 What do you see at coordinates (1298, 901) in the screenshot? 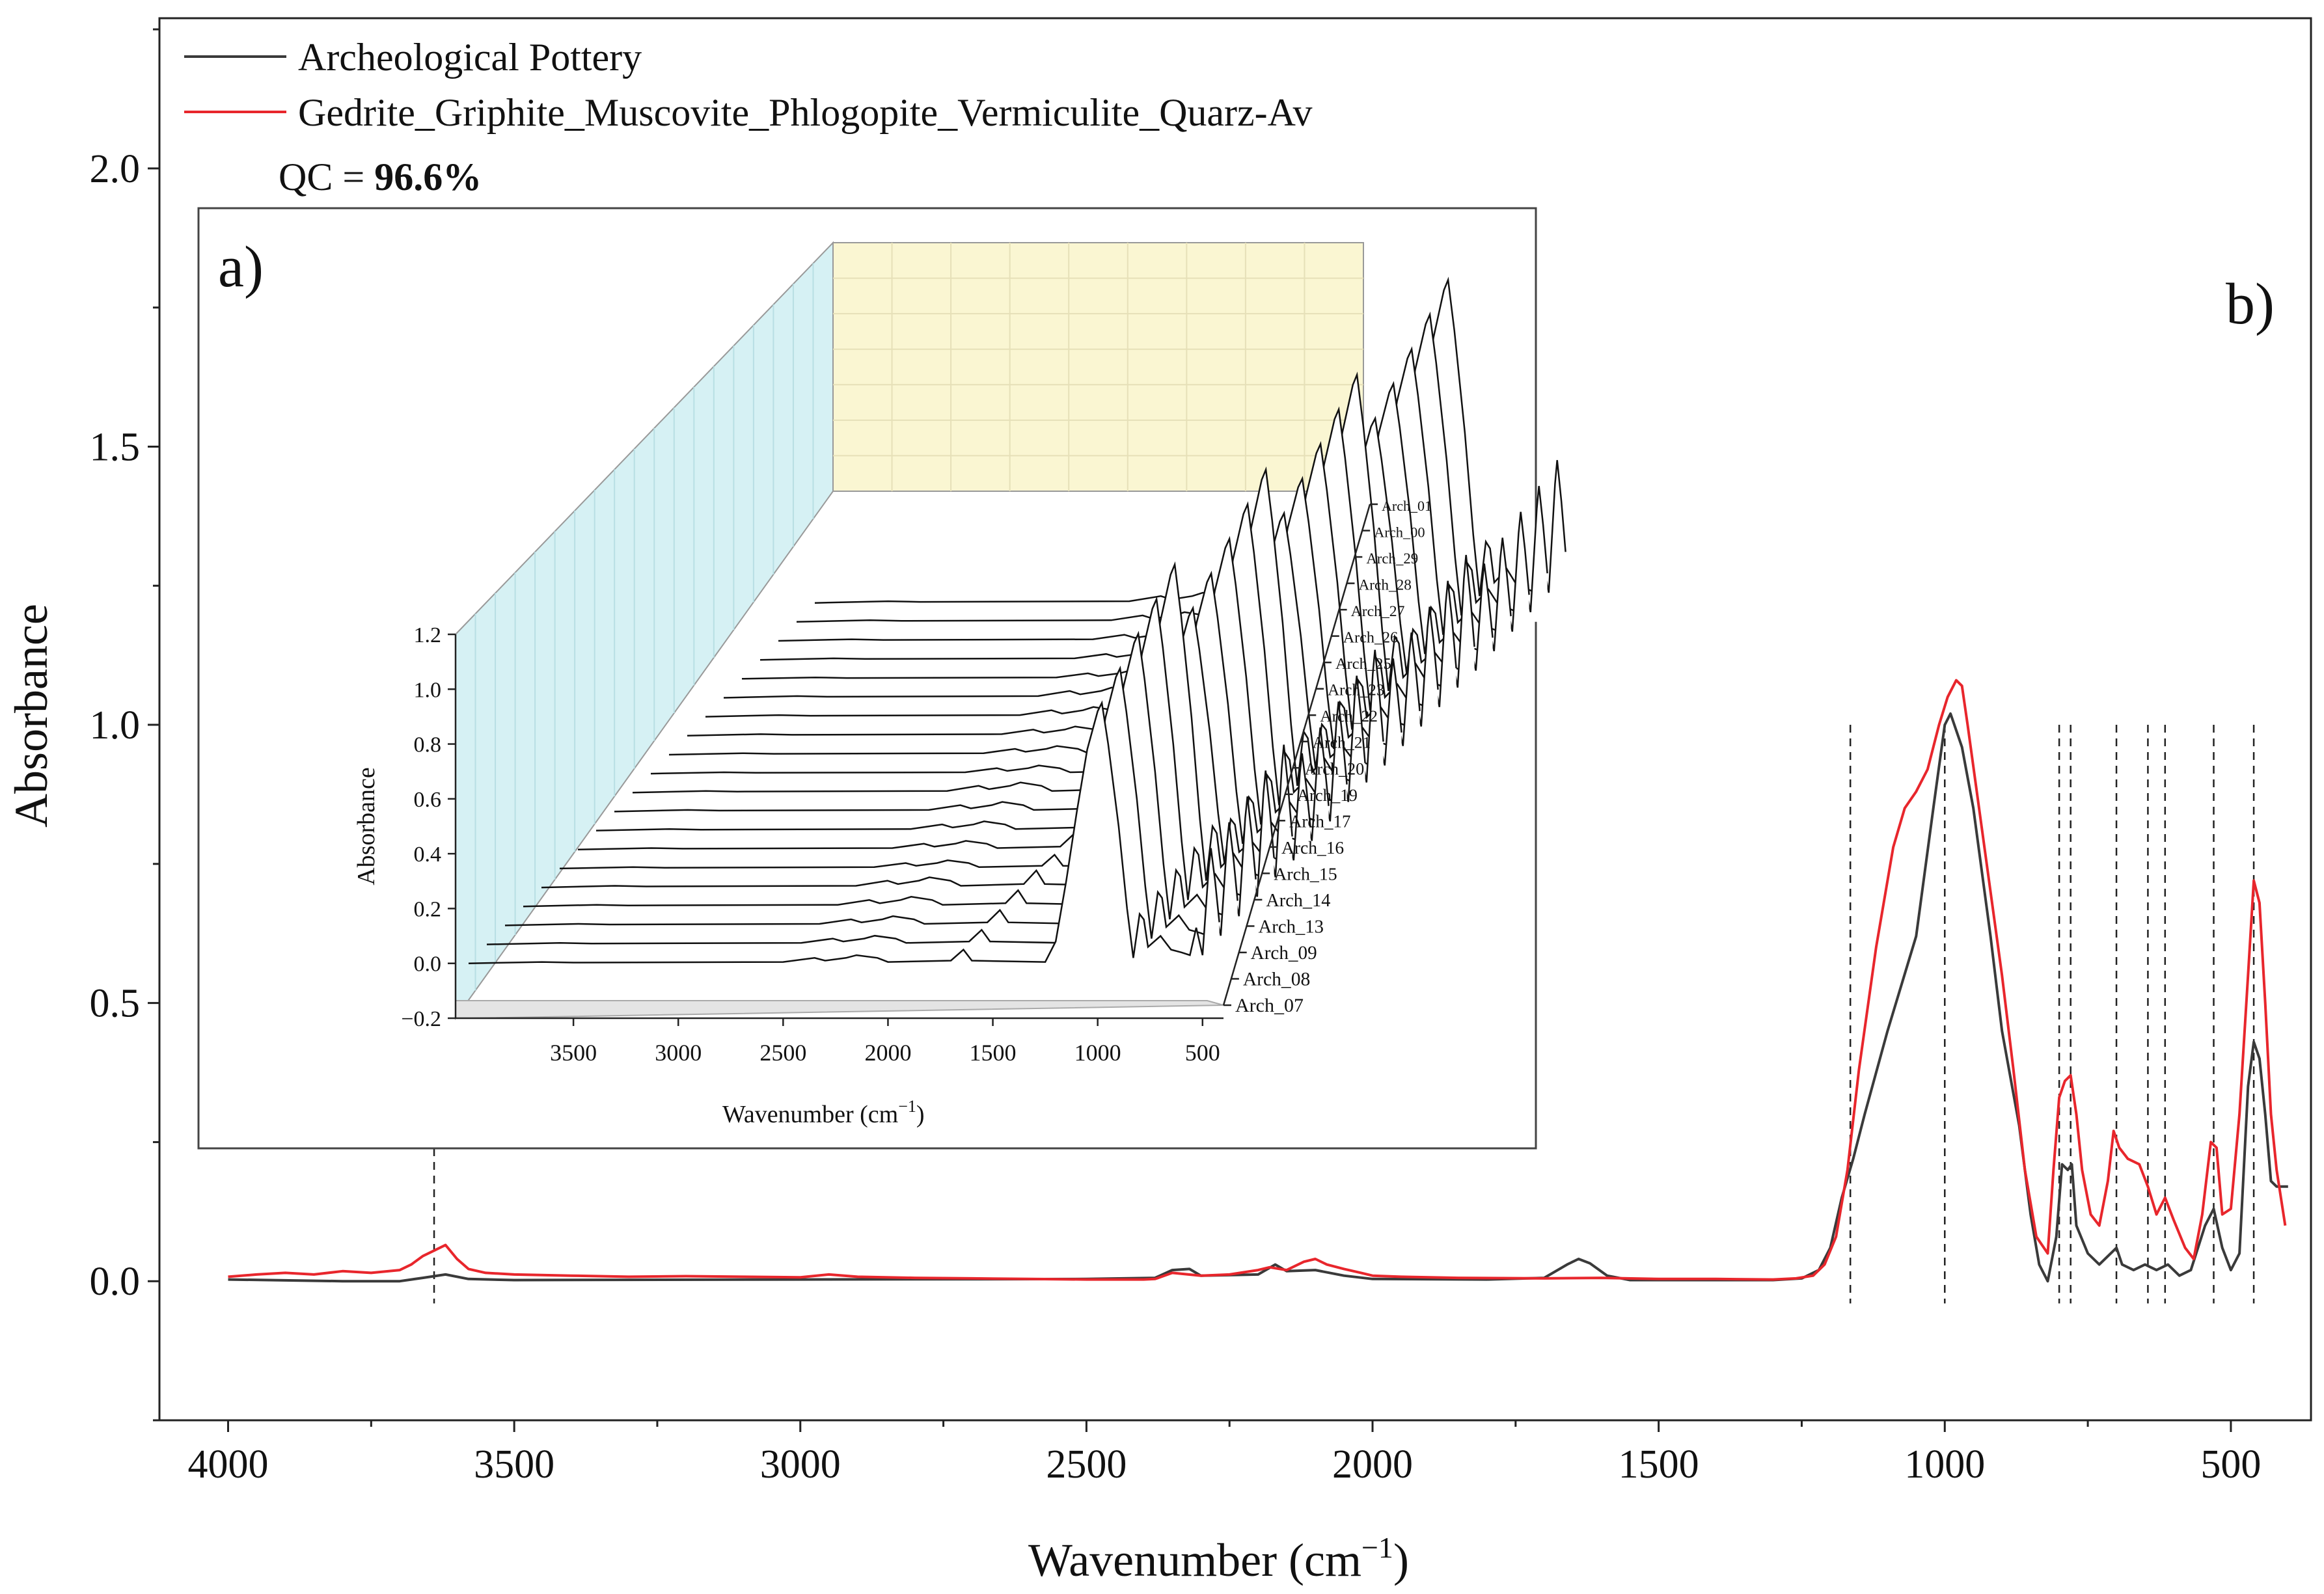
I see `inset-sample-label-arch-14: Arch_14` at bounding box center [1298, 901].